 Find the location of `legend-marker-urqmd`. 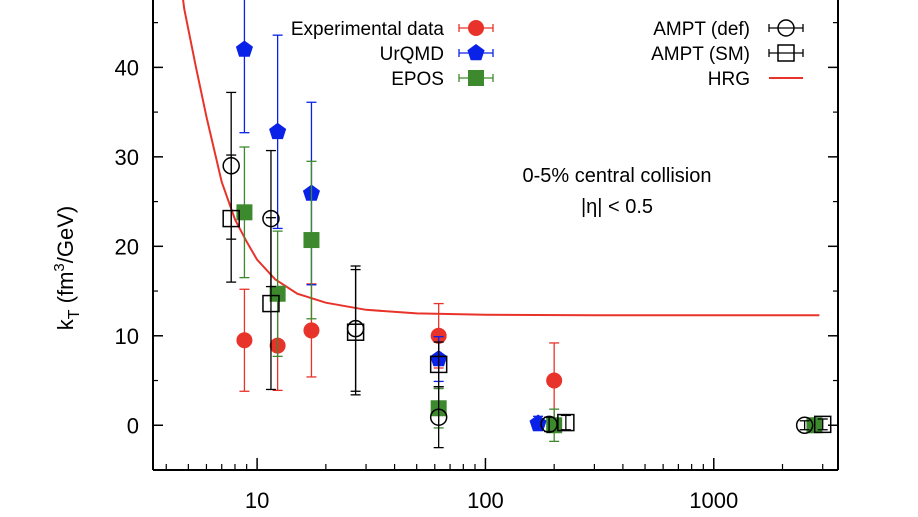

legend-marker-urqmd is located at coordinates (476, 52).